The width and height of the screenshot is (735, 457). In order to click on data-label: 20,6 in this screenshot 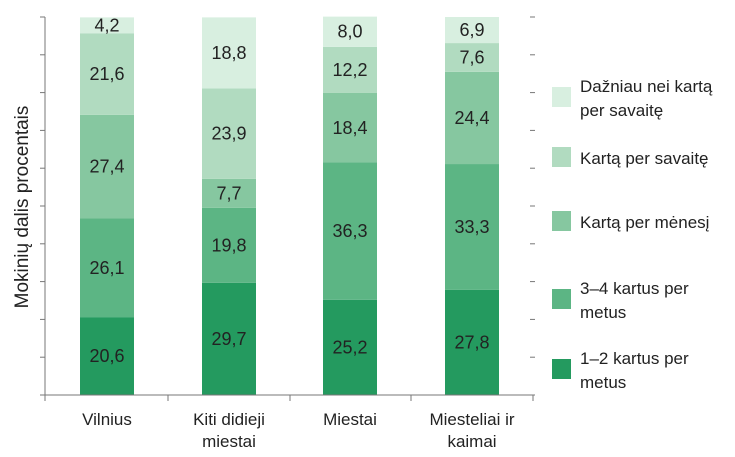, I will do `click(106, 356)`.